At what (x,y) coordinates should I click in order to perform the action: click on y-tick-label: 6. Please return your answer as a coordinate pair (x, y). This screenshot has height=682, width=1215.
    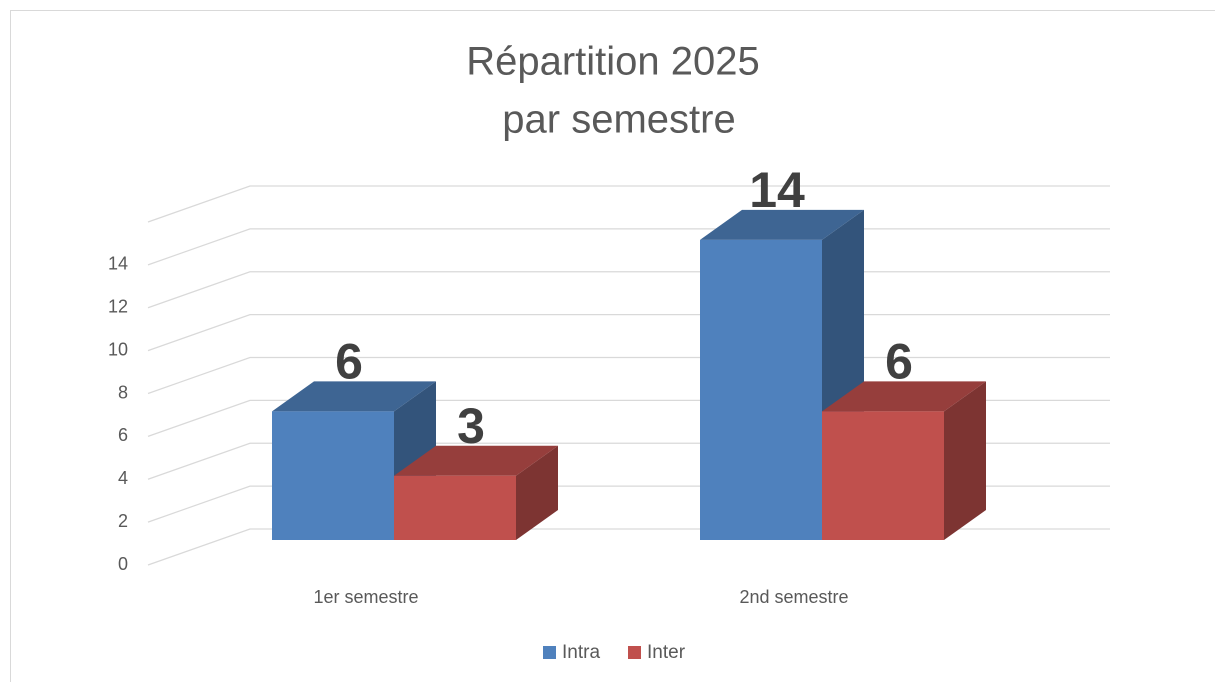
    Looking at the image, I should click on (123, 435).